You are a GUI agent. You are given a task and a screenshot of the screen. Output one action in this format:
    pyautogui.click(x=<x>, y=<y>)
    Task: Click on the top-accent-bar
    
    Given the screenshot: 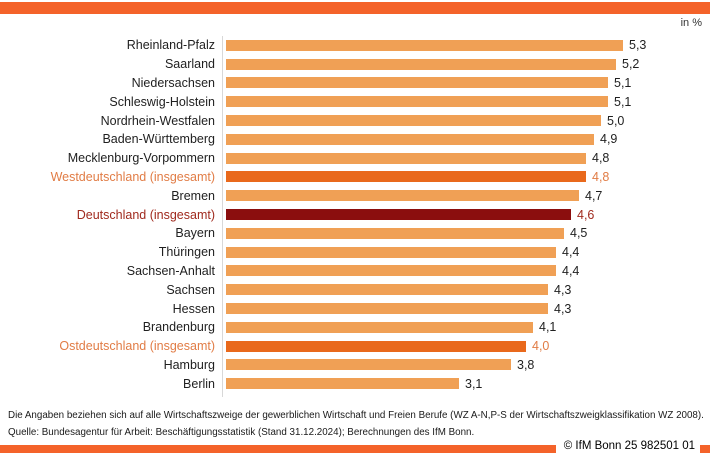 What is the action you would take?
    pyautogui.click(x=355, y=8)
    